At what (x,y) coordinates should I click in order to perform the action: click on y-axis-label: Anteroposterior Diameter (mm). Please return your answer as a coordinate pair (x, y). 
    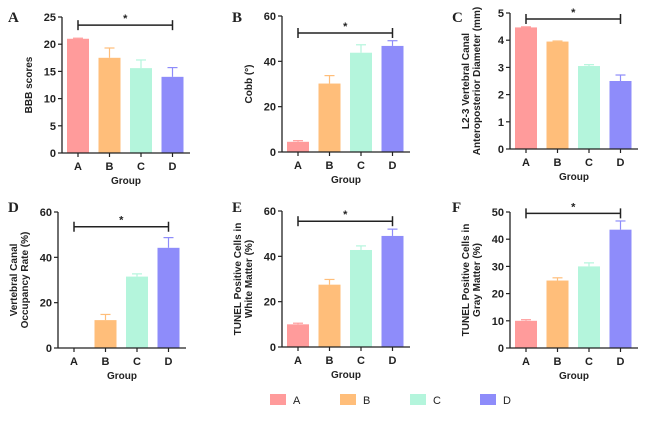
    Looking at the image, I should click on (477, 81).